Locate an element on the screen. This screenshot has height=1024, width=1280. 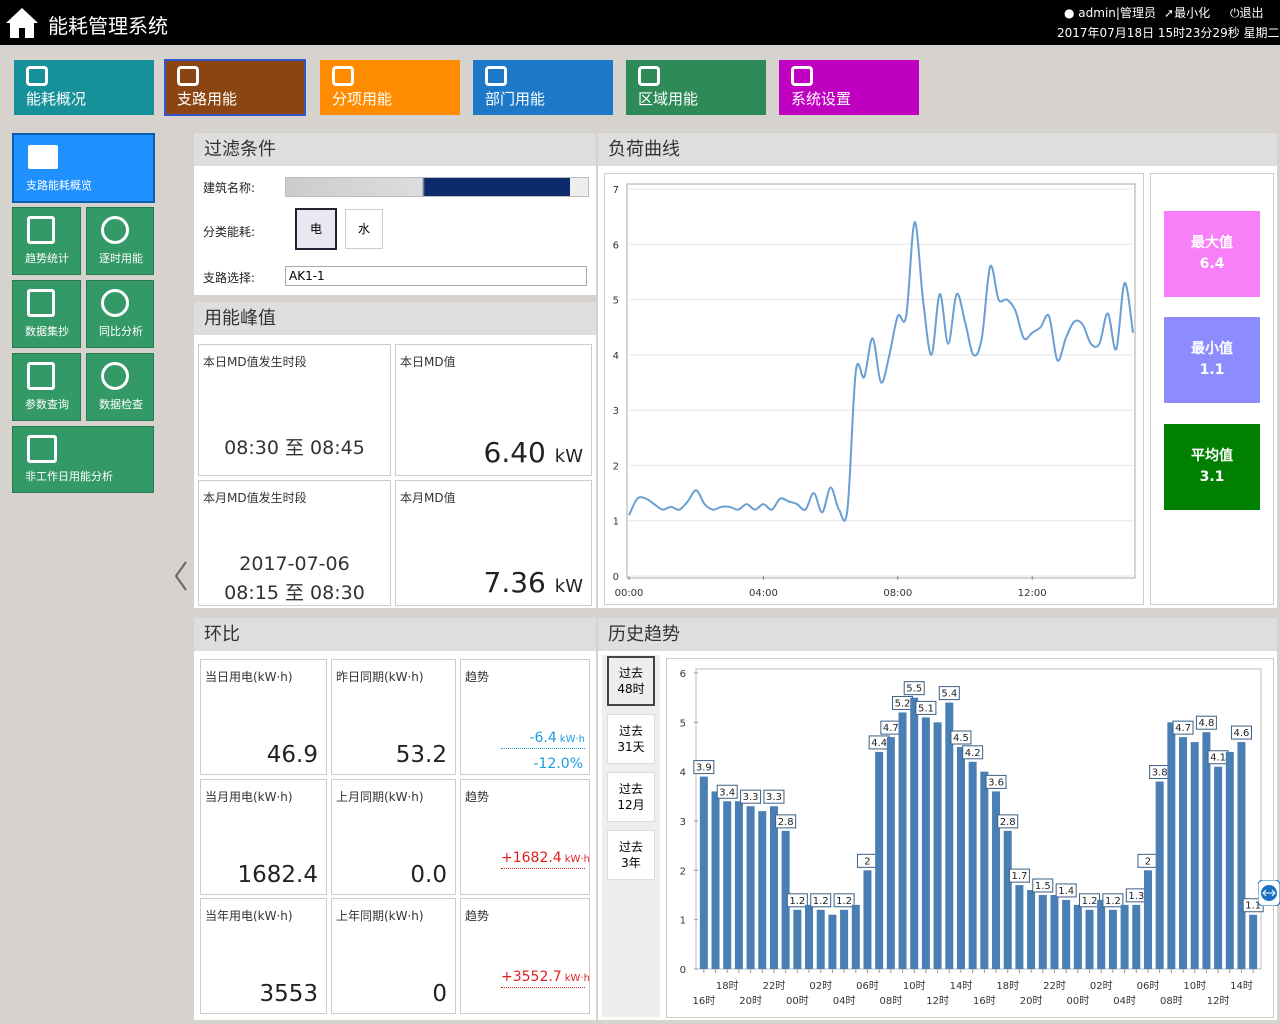
label-text: 5.5 is located at coordinates (914, 689).